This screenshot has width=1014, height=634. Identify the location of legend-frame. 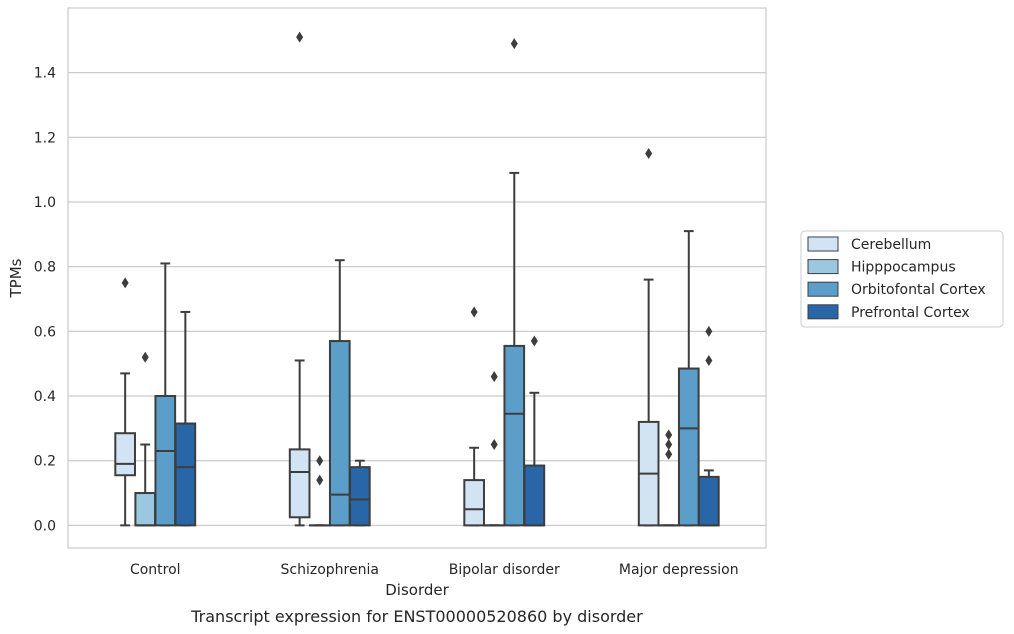
(902, 279).